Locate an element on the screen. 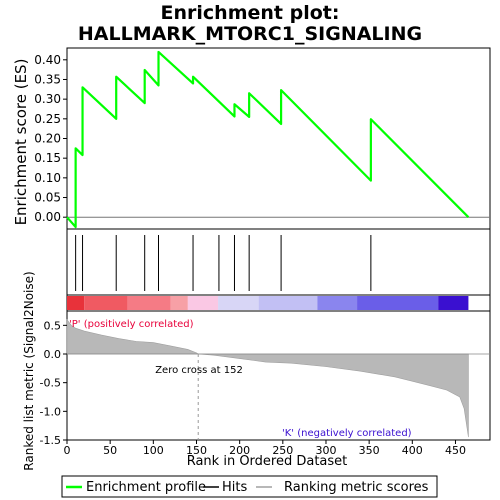 The width and height of the screenshot is (500, 500). x-axis-label: Rank in Ordered Dataset is located at coordinates (267, 461).